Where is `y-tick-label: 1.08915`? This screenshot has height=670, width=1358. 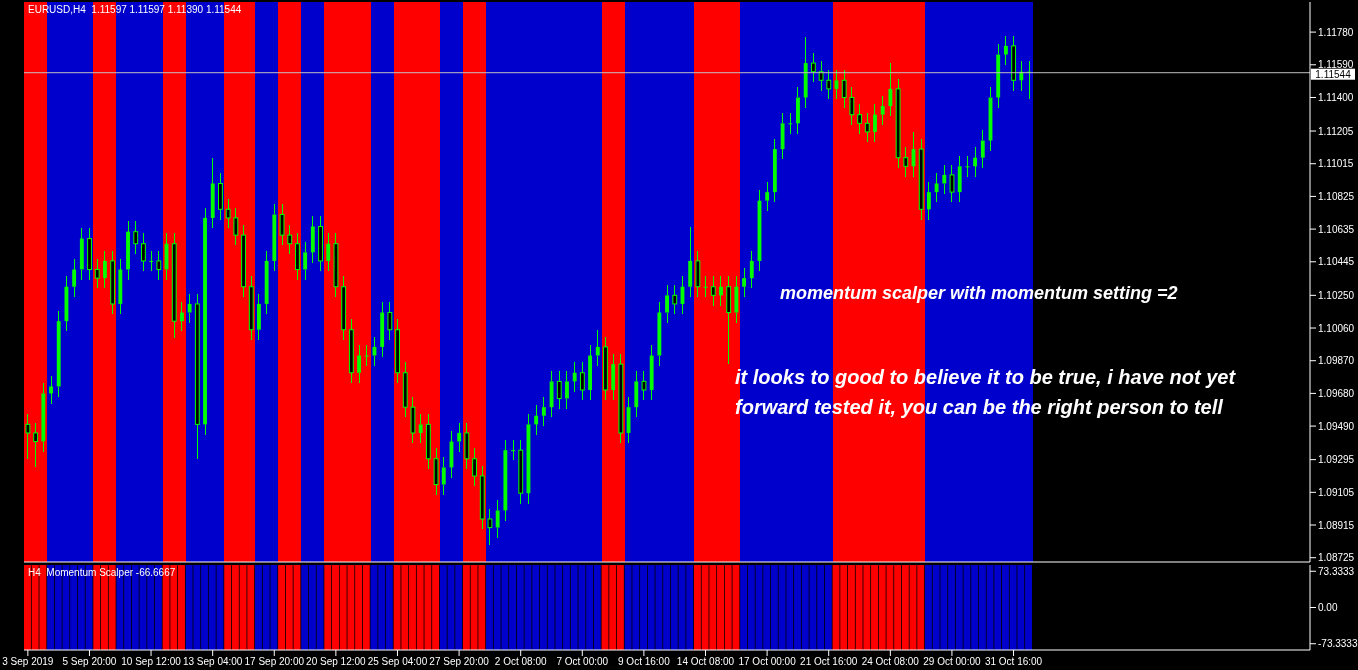
y-tick-label: 1.08915 is located at coordinates (1336, 525).